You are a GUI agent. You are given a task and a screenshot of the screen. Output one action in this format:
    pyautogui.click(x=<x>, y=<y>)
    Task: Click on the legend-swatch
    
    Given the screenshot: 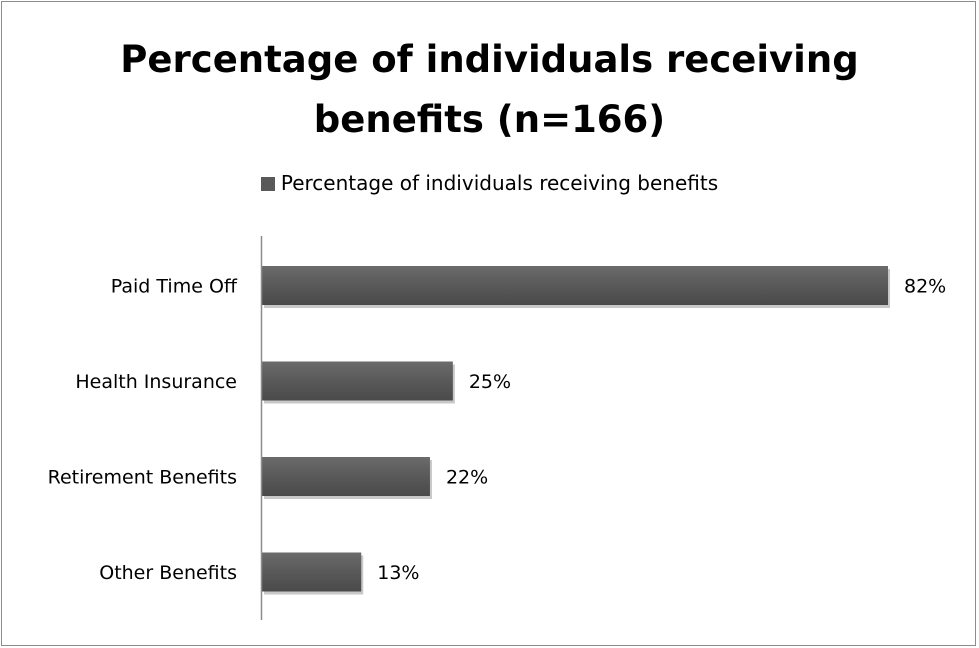 What is the action you would take?
    pyautogui.click(x=267, y=184)
    